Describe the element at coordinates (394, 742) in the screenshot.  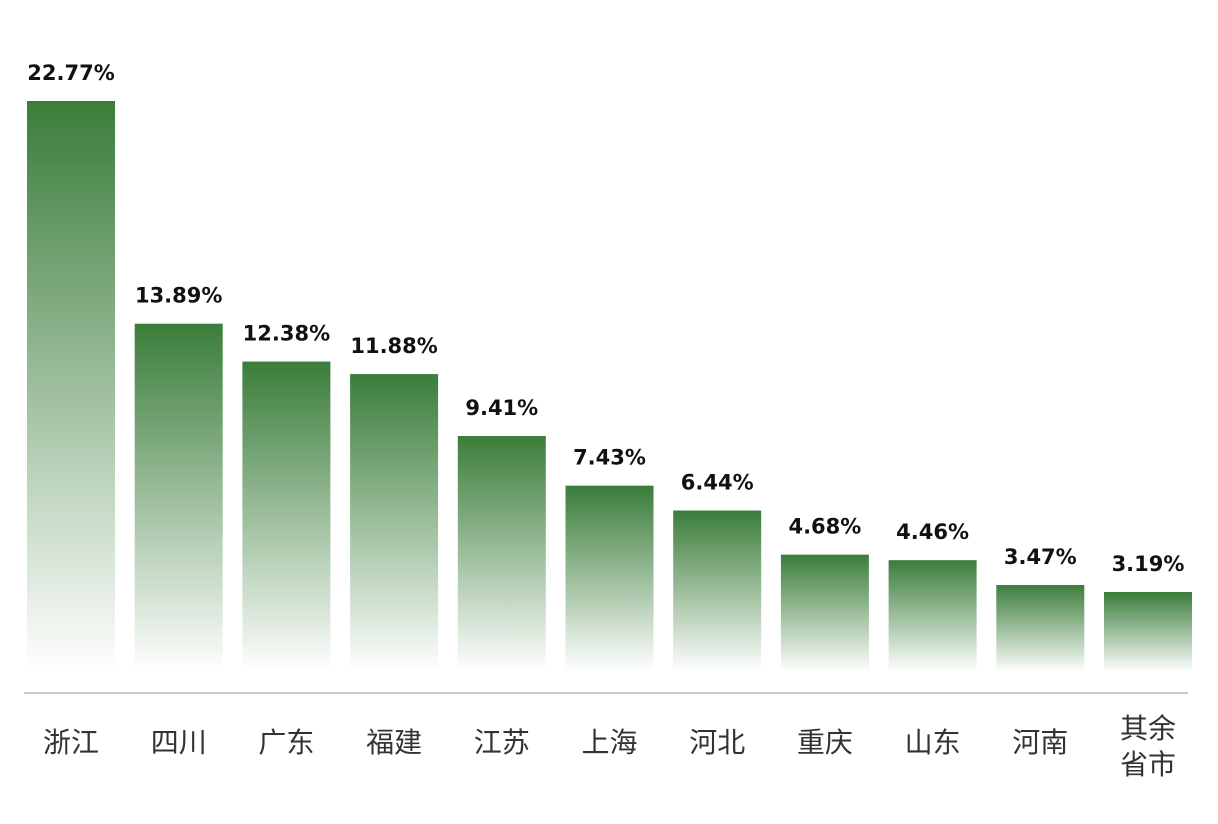
I see `category-label-3: 福建` at that location.